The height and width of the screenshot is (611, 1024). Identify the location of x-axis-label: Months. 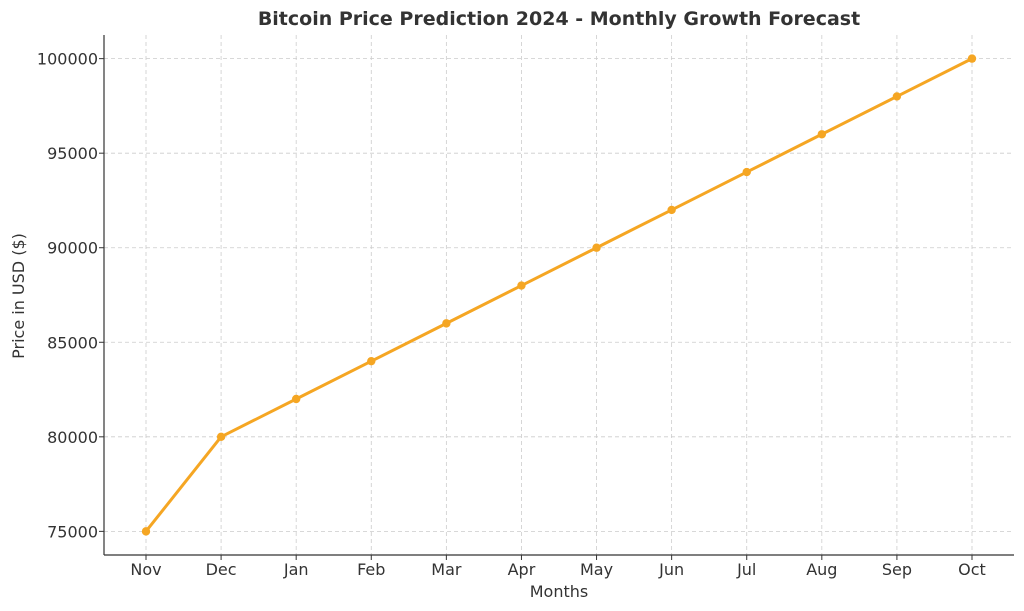
(559, 591).